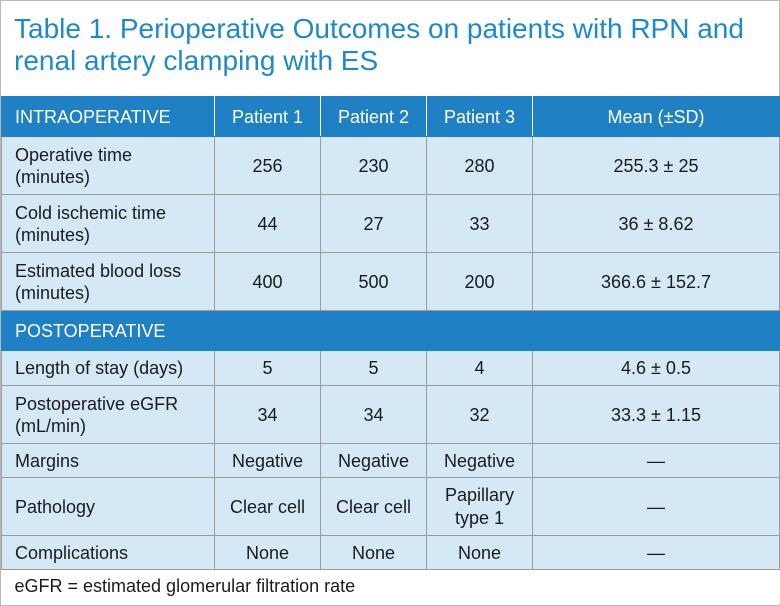  What do you see at coordinates (108, 281) in the screenshot?
I see `row-label: Estimated blood loss (minutes)` at bounding box center [108, 281].